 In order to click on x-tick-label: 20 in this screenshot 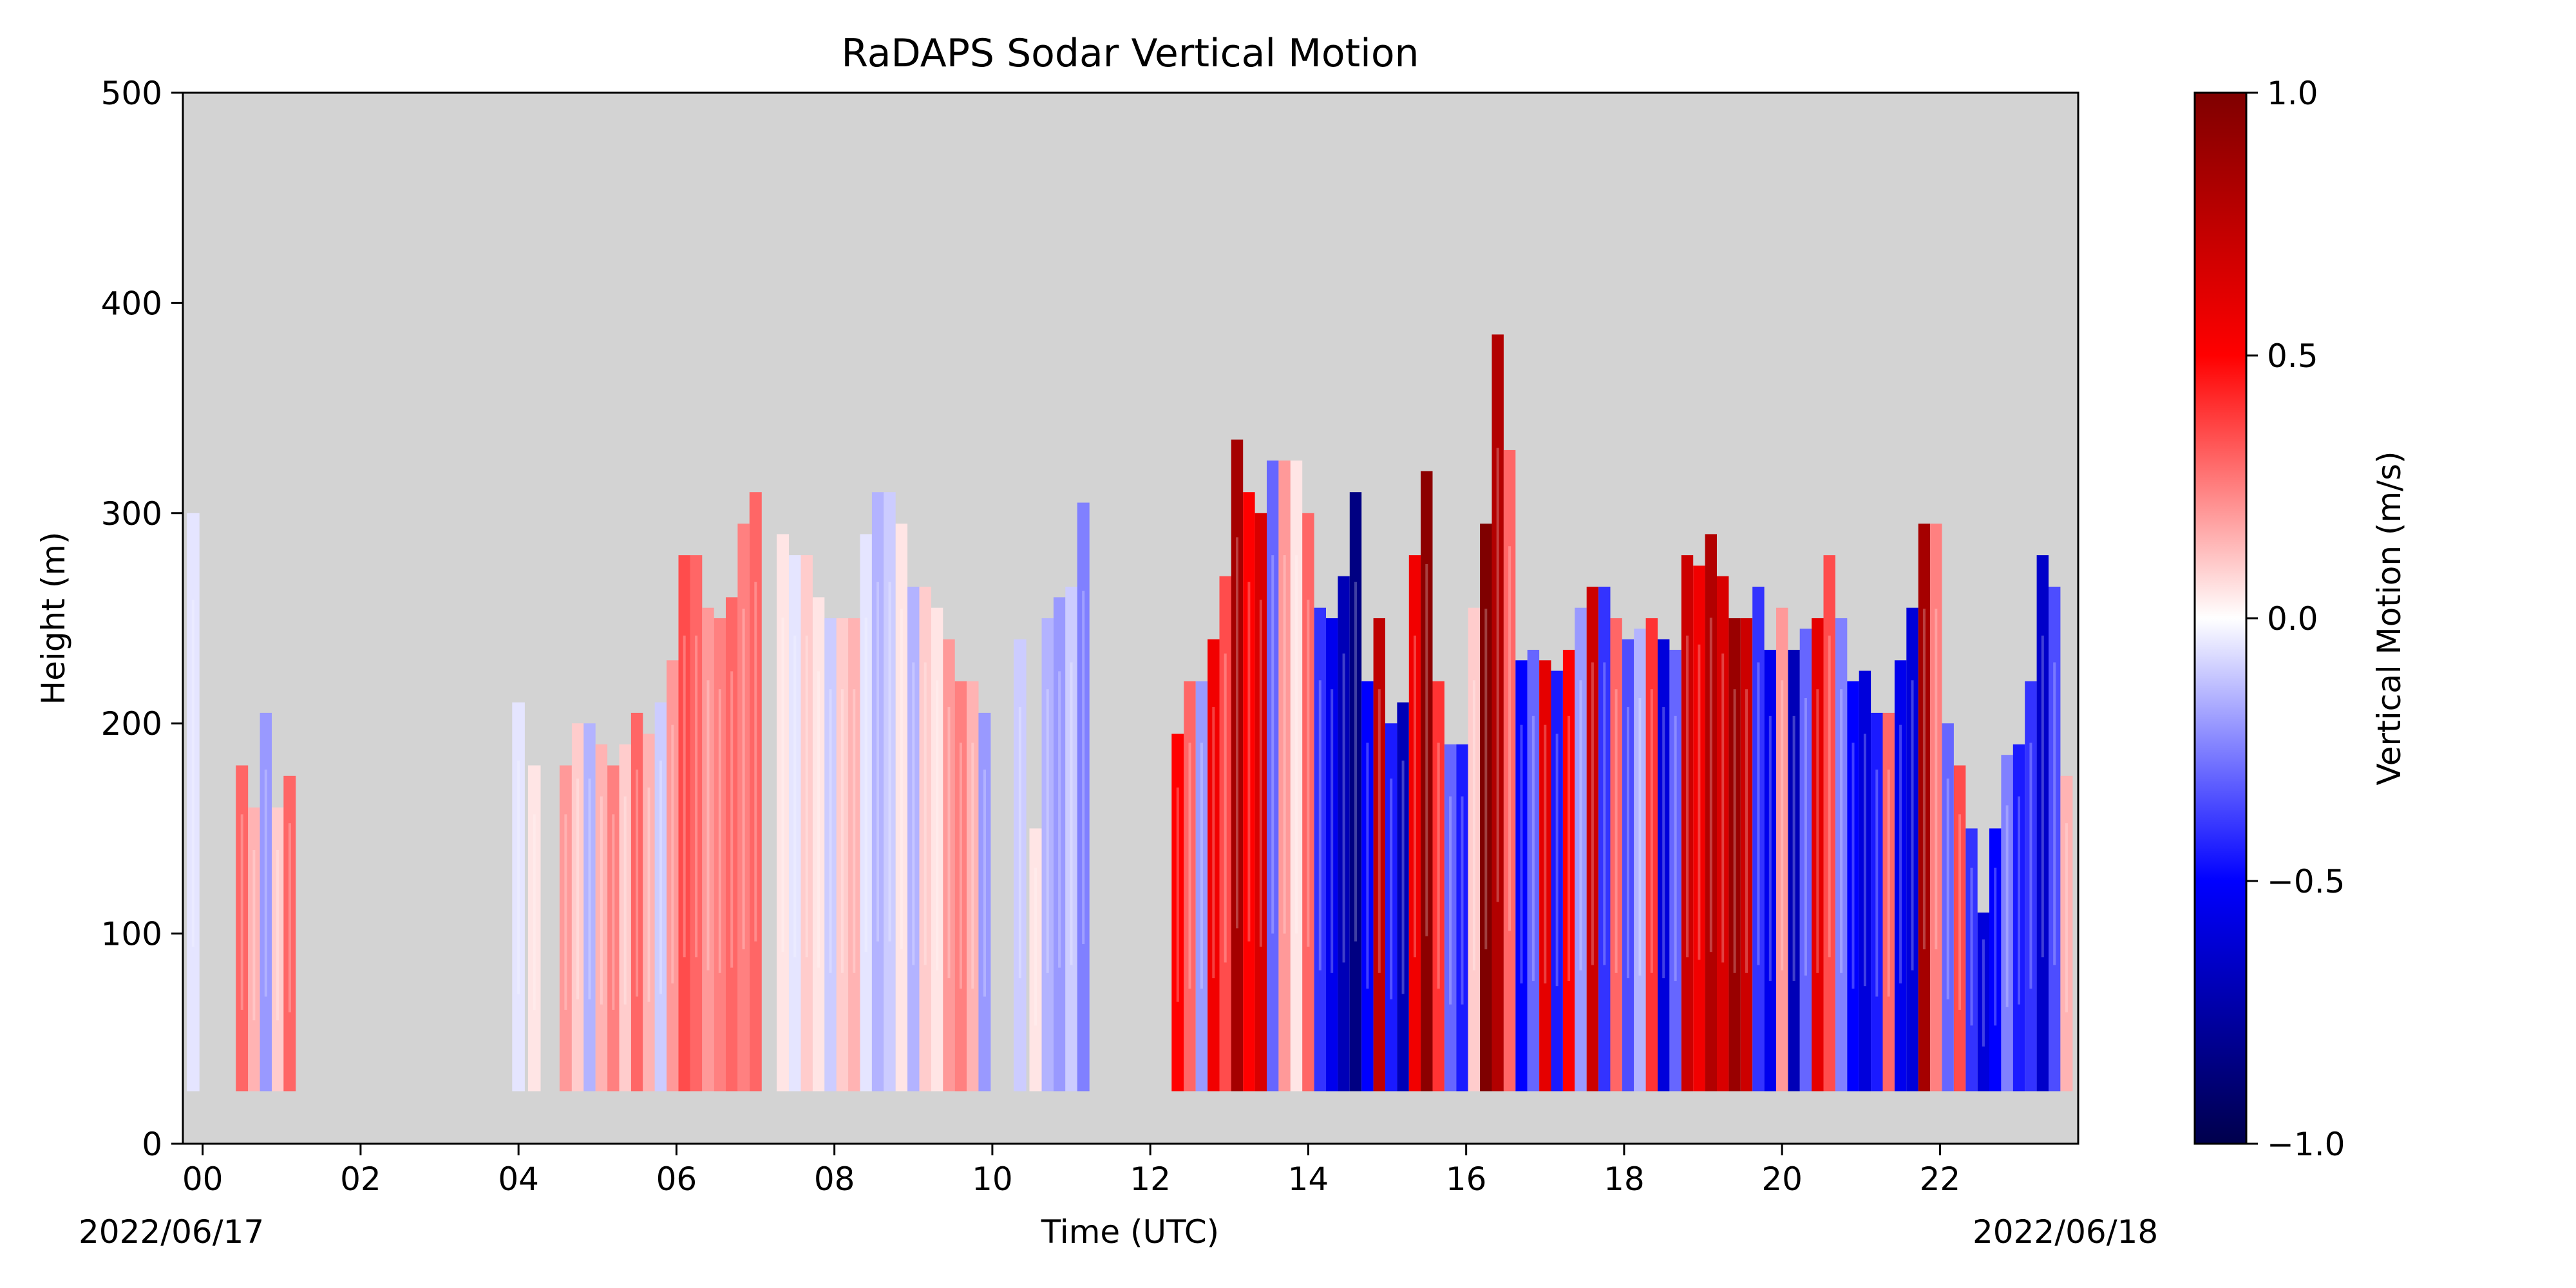, I will do `click(1782, 1179)`.